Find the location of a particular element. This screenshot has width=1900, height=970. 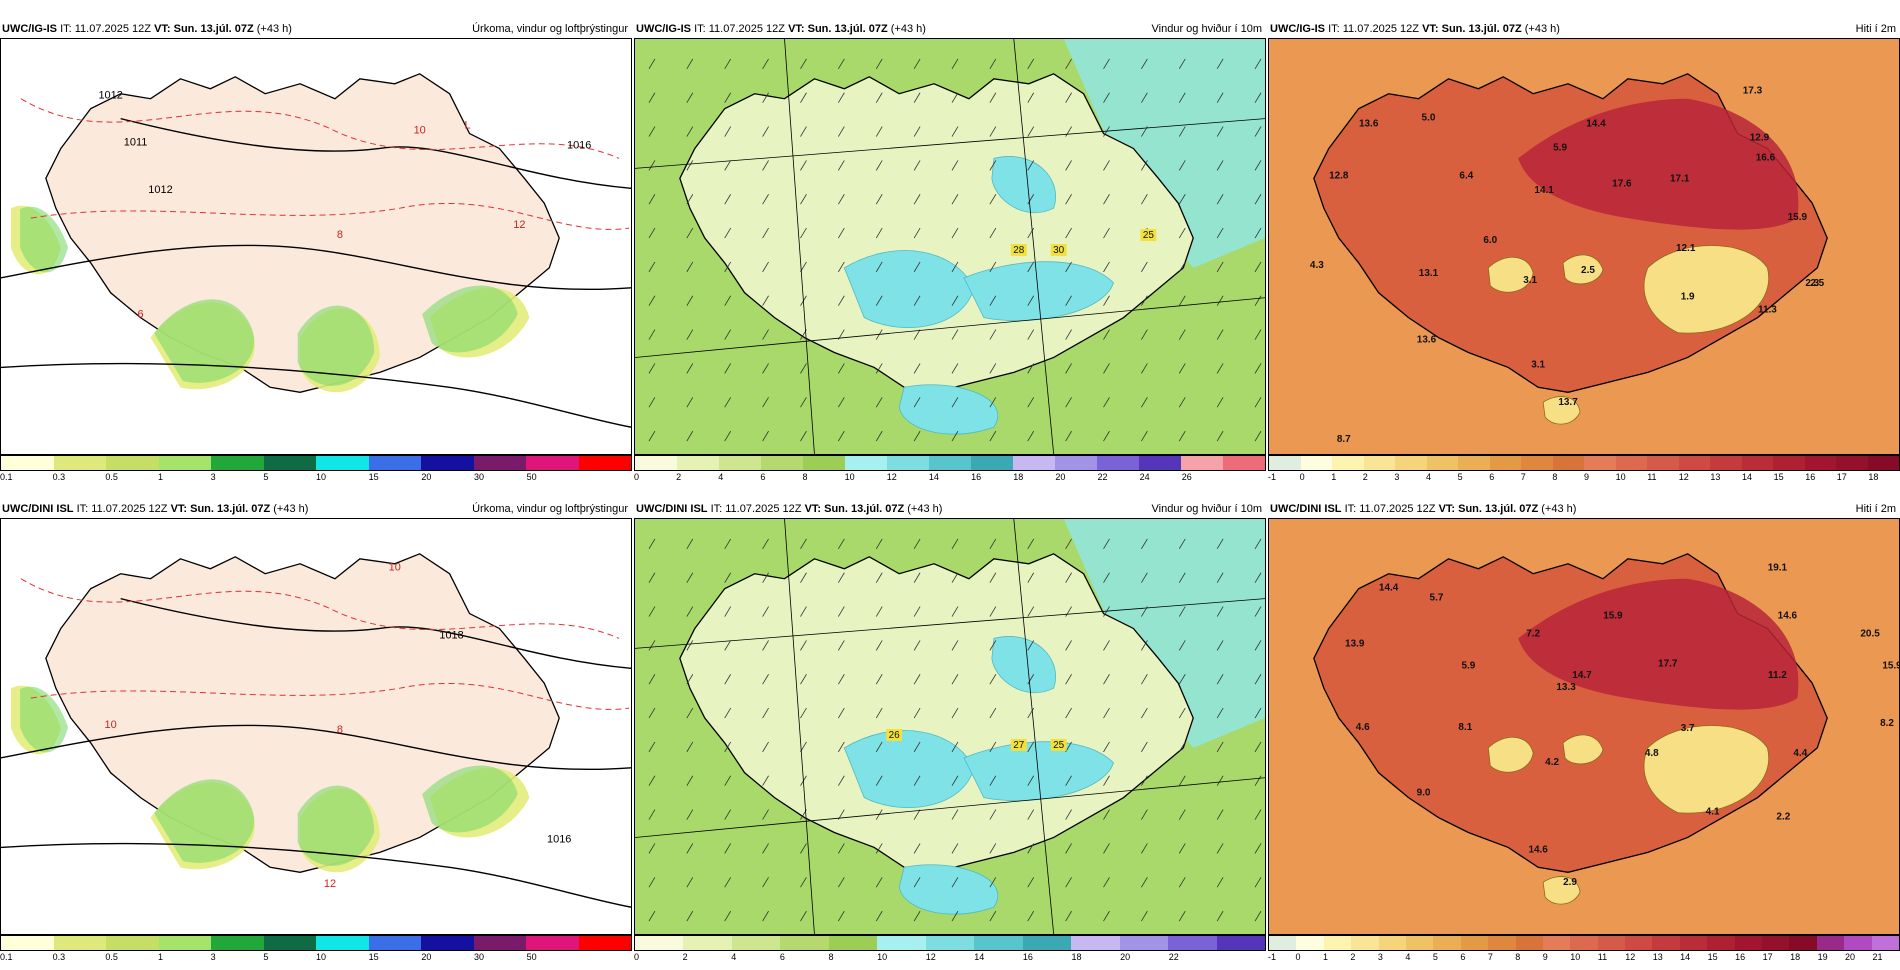

legend-tick-label: 4 is located at coordinates (1408, 957).